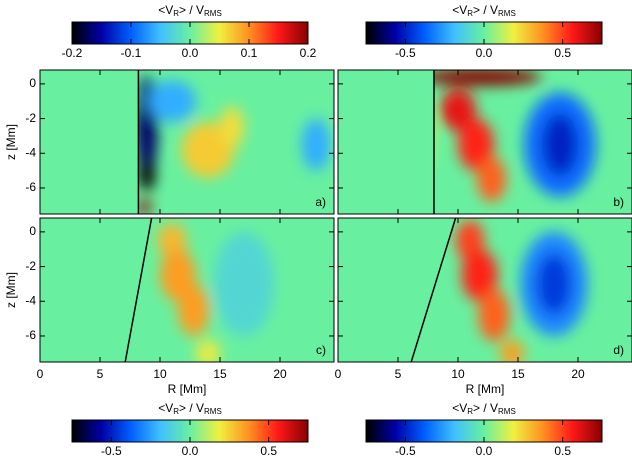 This screenshot has height=466, width=632. What do you see at coordinates (249, 53) in the screenshot?
I see `colorbar-tick-label: 0.1` at bounding box center [249, 53].